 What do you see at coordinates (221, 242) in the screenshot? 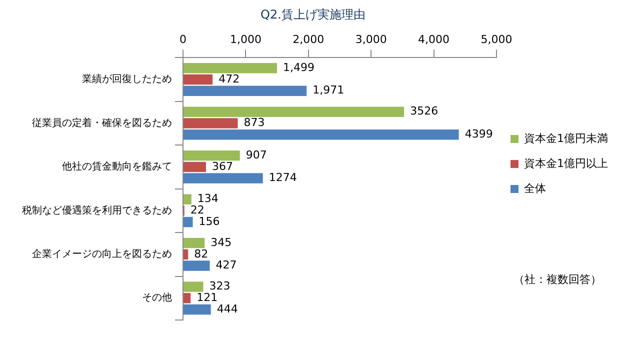
I see `data-label: 345` at bounding box center [221, 242].